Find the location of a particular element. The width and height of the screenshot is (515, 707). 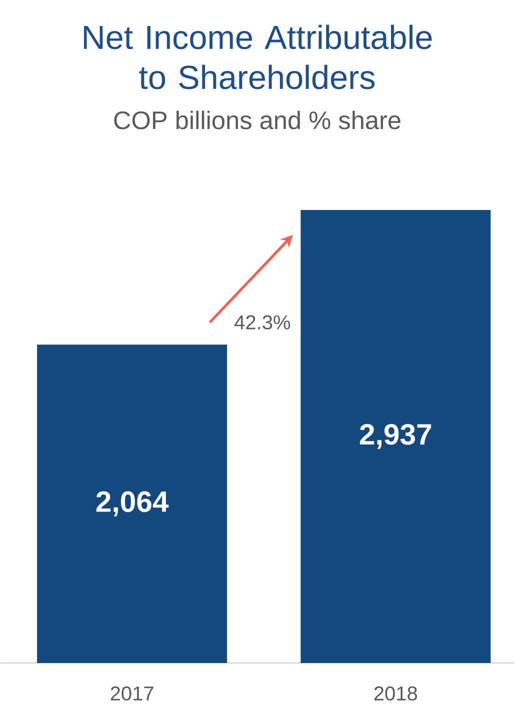

x-tick-label: 2017 is located at coordinates (132, 693).